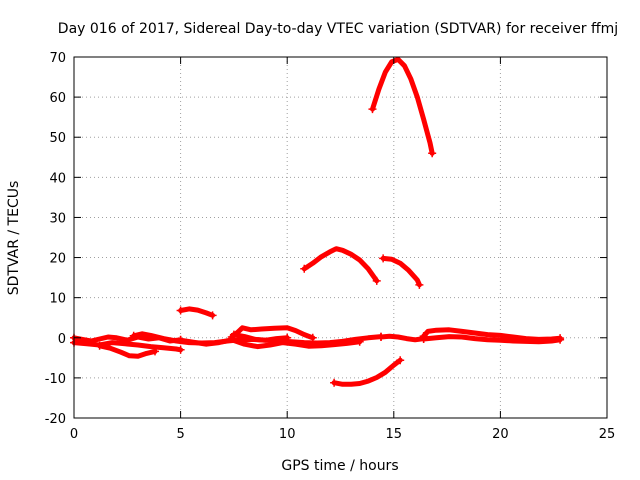 This screenshot has height=480, width=640. What do you see at coordinates (57, 98) in the screenshot?
I see `y-tick-label-8: 60` at bounding box center [57, 98].